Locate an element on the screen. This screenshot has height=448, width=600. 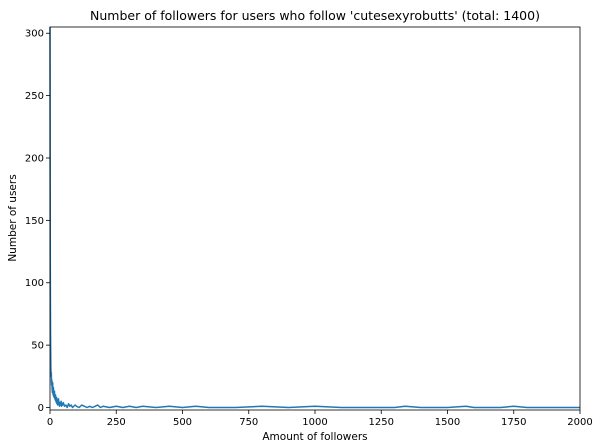
x-axis-ticks: 0 250 500 750 1000 1250 1500 1750 2000 is located at coordinates (320, 419).